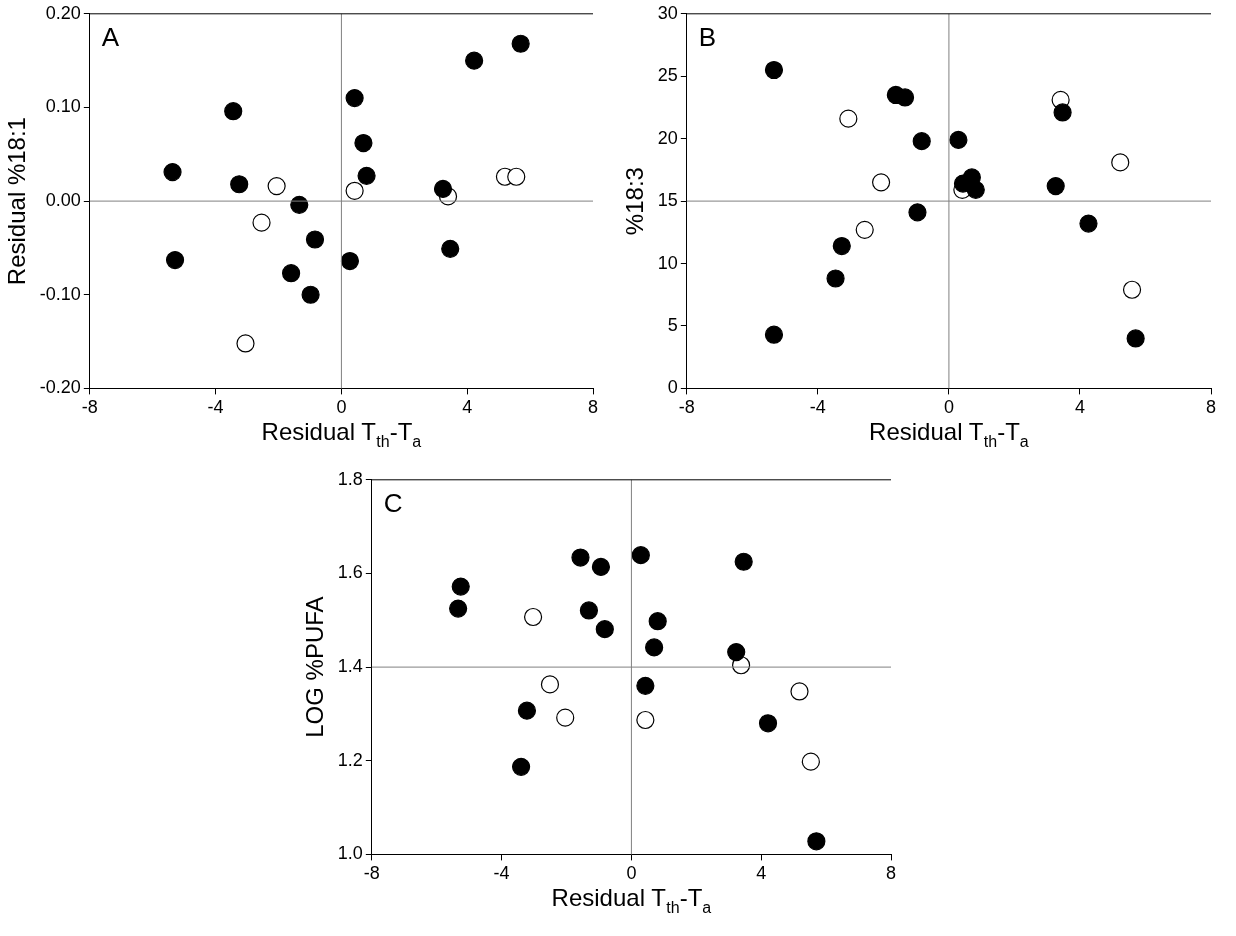  Describe the element at coordinates (350, 478) in the screenshot. I see `y-tick-label: 1.8` at that location.